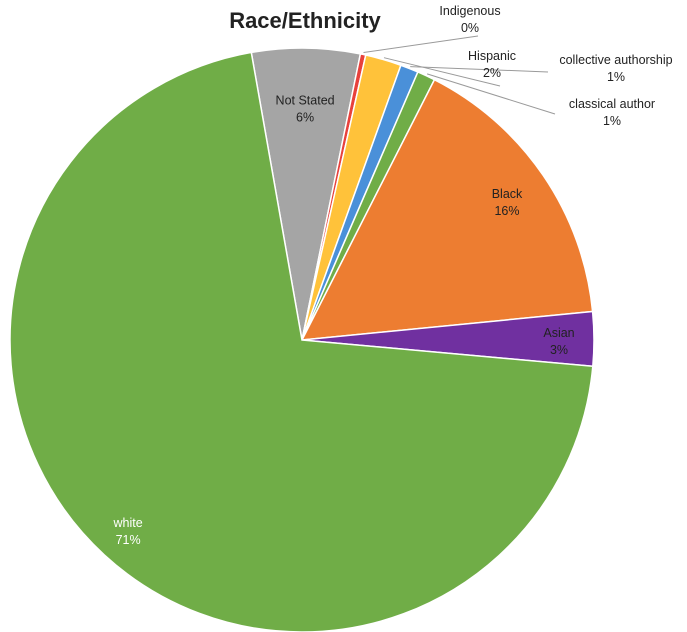  I want to click on leader-lines-group, so click(459, 75).